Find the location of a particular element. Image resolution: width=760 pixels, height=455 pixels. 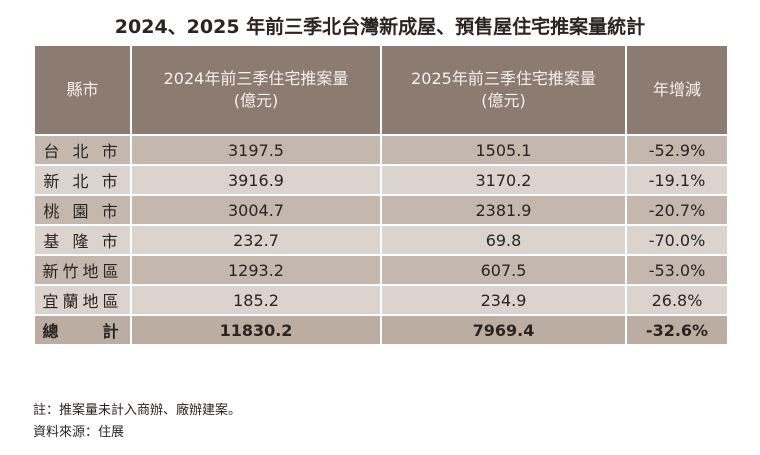

value-2025-cell: 234.9 is located at coordinates (503, 300).